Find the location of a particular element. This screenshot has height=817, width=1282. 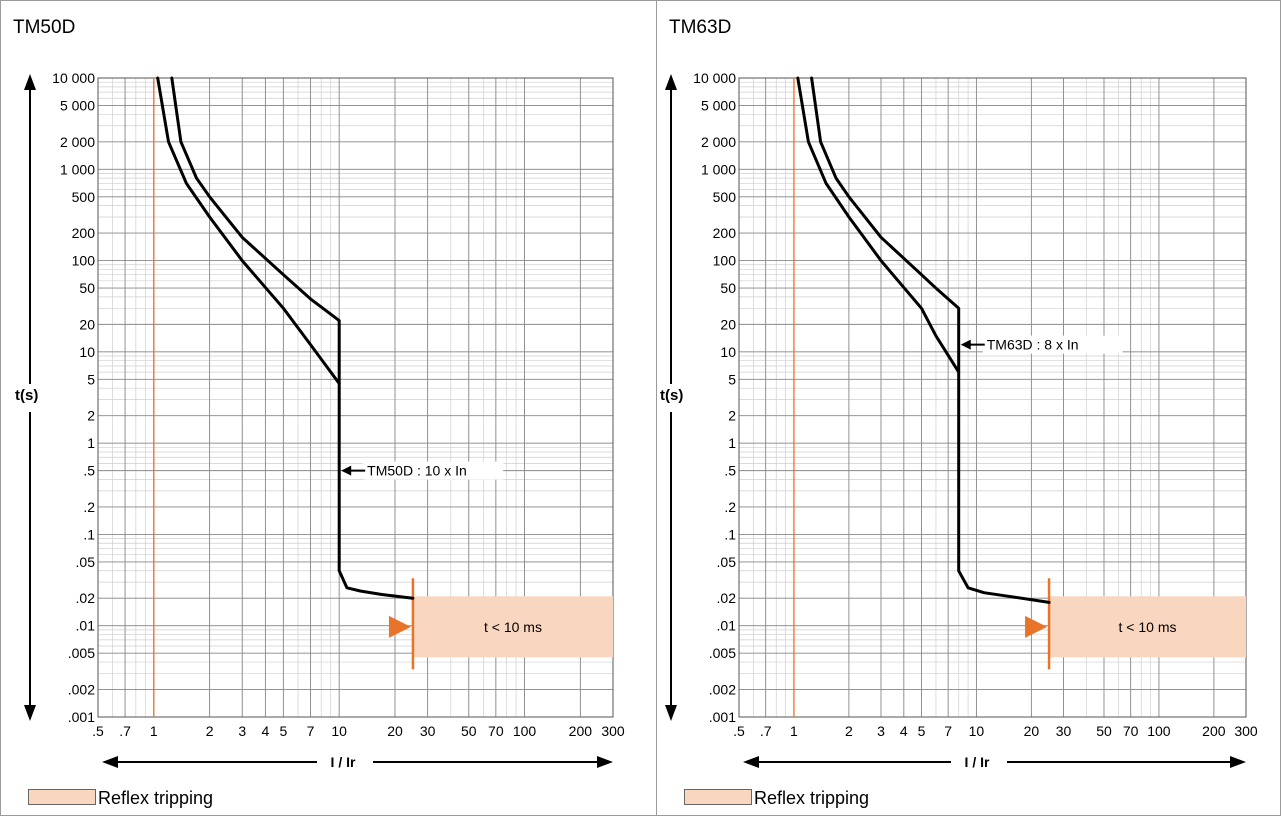

reflex-marker-arrow is located at coordinates (399, 626).